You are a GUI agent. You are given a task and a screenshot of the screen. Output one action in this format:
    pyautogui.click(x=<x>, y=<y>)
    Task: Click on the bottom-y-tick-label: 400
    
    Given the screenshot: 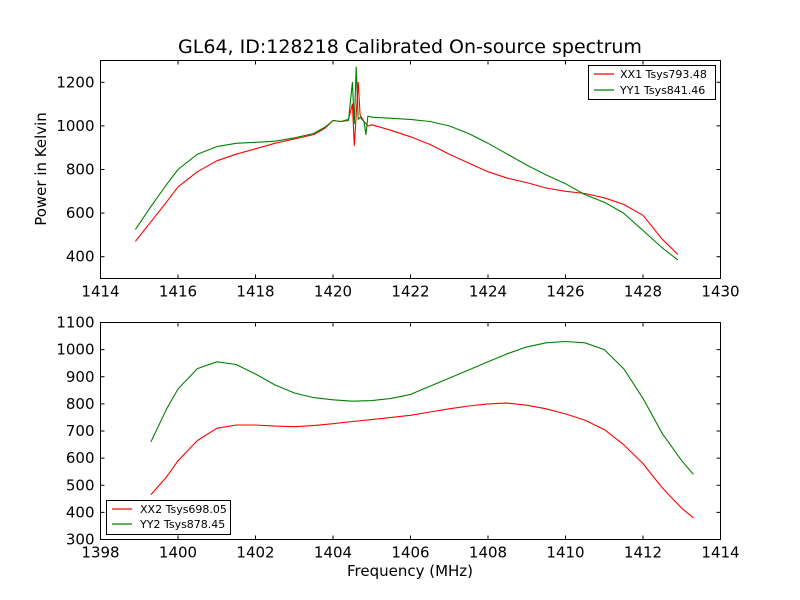 What is the action you would take?
    pyautogui.click(x=80, y=512)
    